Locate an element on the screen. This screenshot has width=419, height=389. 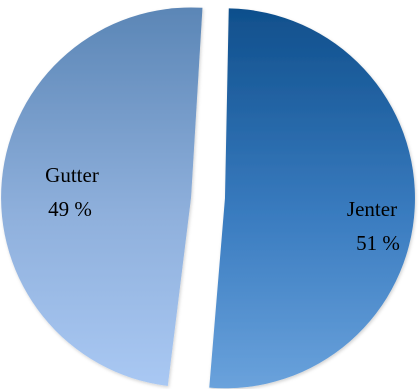
slice-label-jenter: Jenter is located at coordinates (372, 209).